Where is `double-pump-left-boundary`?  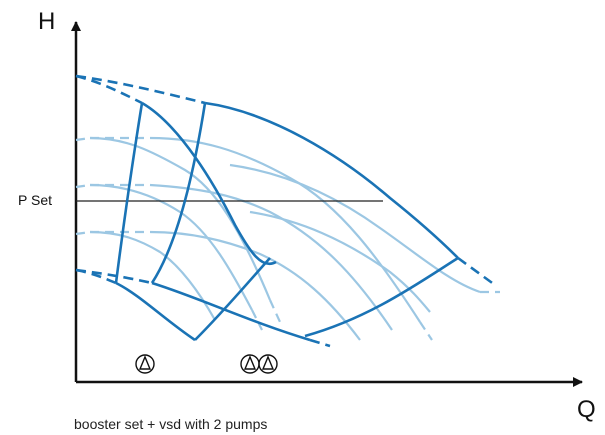 double-pump-left-boundary is located at coordinates (178, 193).